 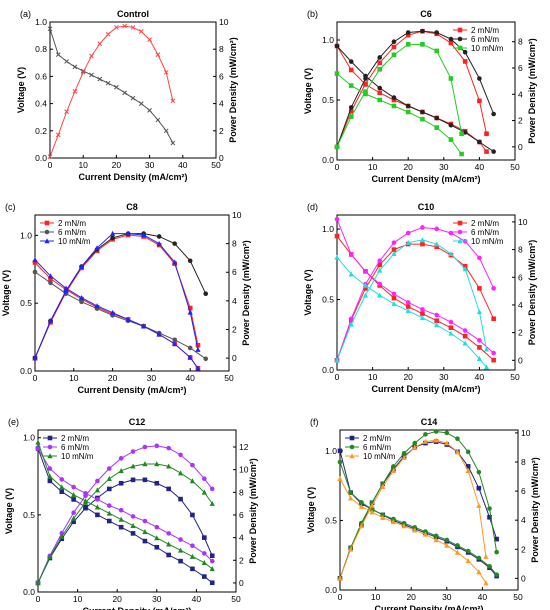 What do you see at coordinates (132, 177) in the screenshot?
I see `x-axis-label: Current Density (mA/cm²)` at bounding box center [132, 177].